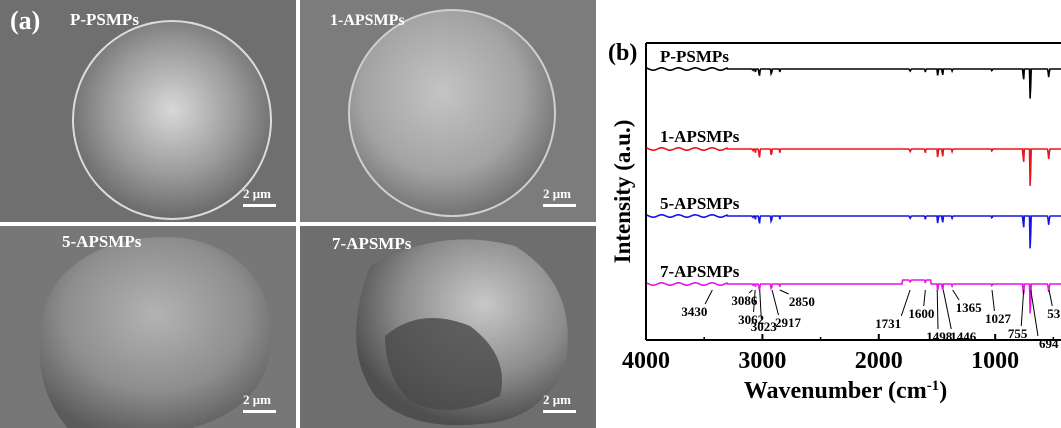 The image size is (1061, 428). Describe the element at coordinates (1018, 333) in the screenshot. I see `peak-annotation: 755` at that location.